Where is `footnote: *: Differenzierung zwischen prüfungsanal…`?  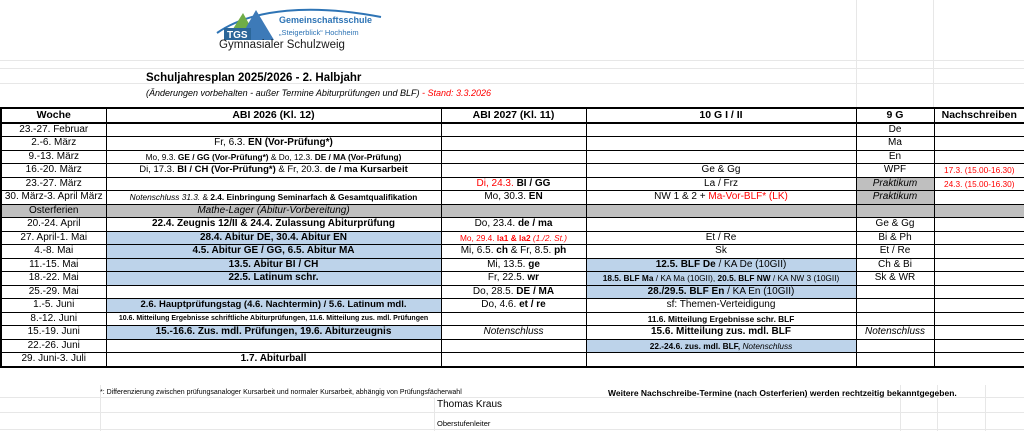 footnote: *: Differenzierung zwischen prüfungsanal… is located at coordinates (281, 392).